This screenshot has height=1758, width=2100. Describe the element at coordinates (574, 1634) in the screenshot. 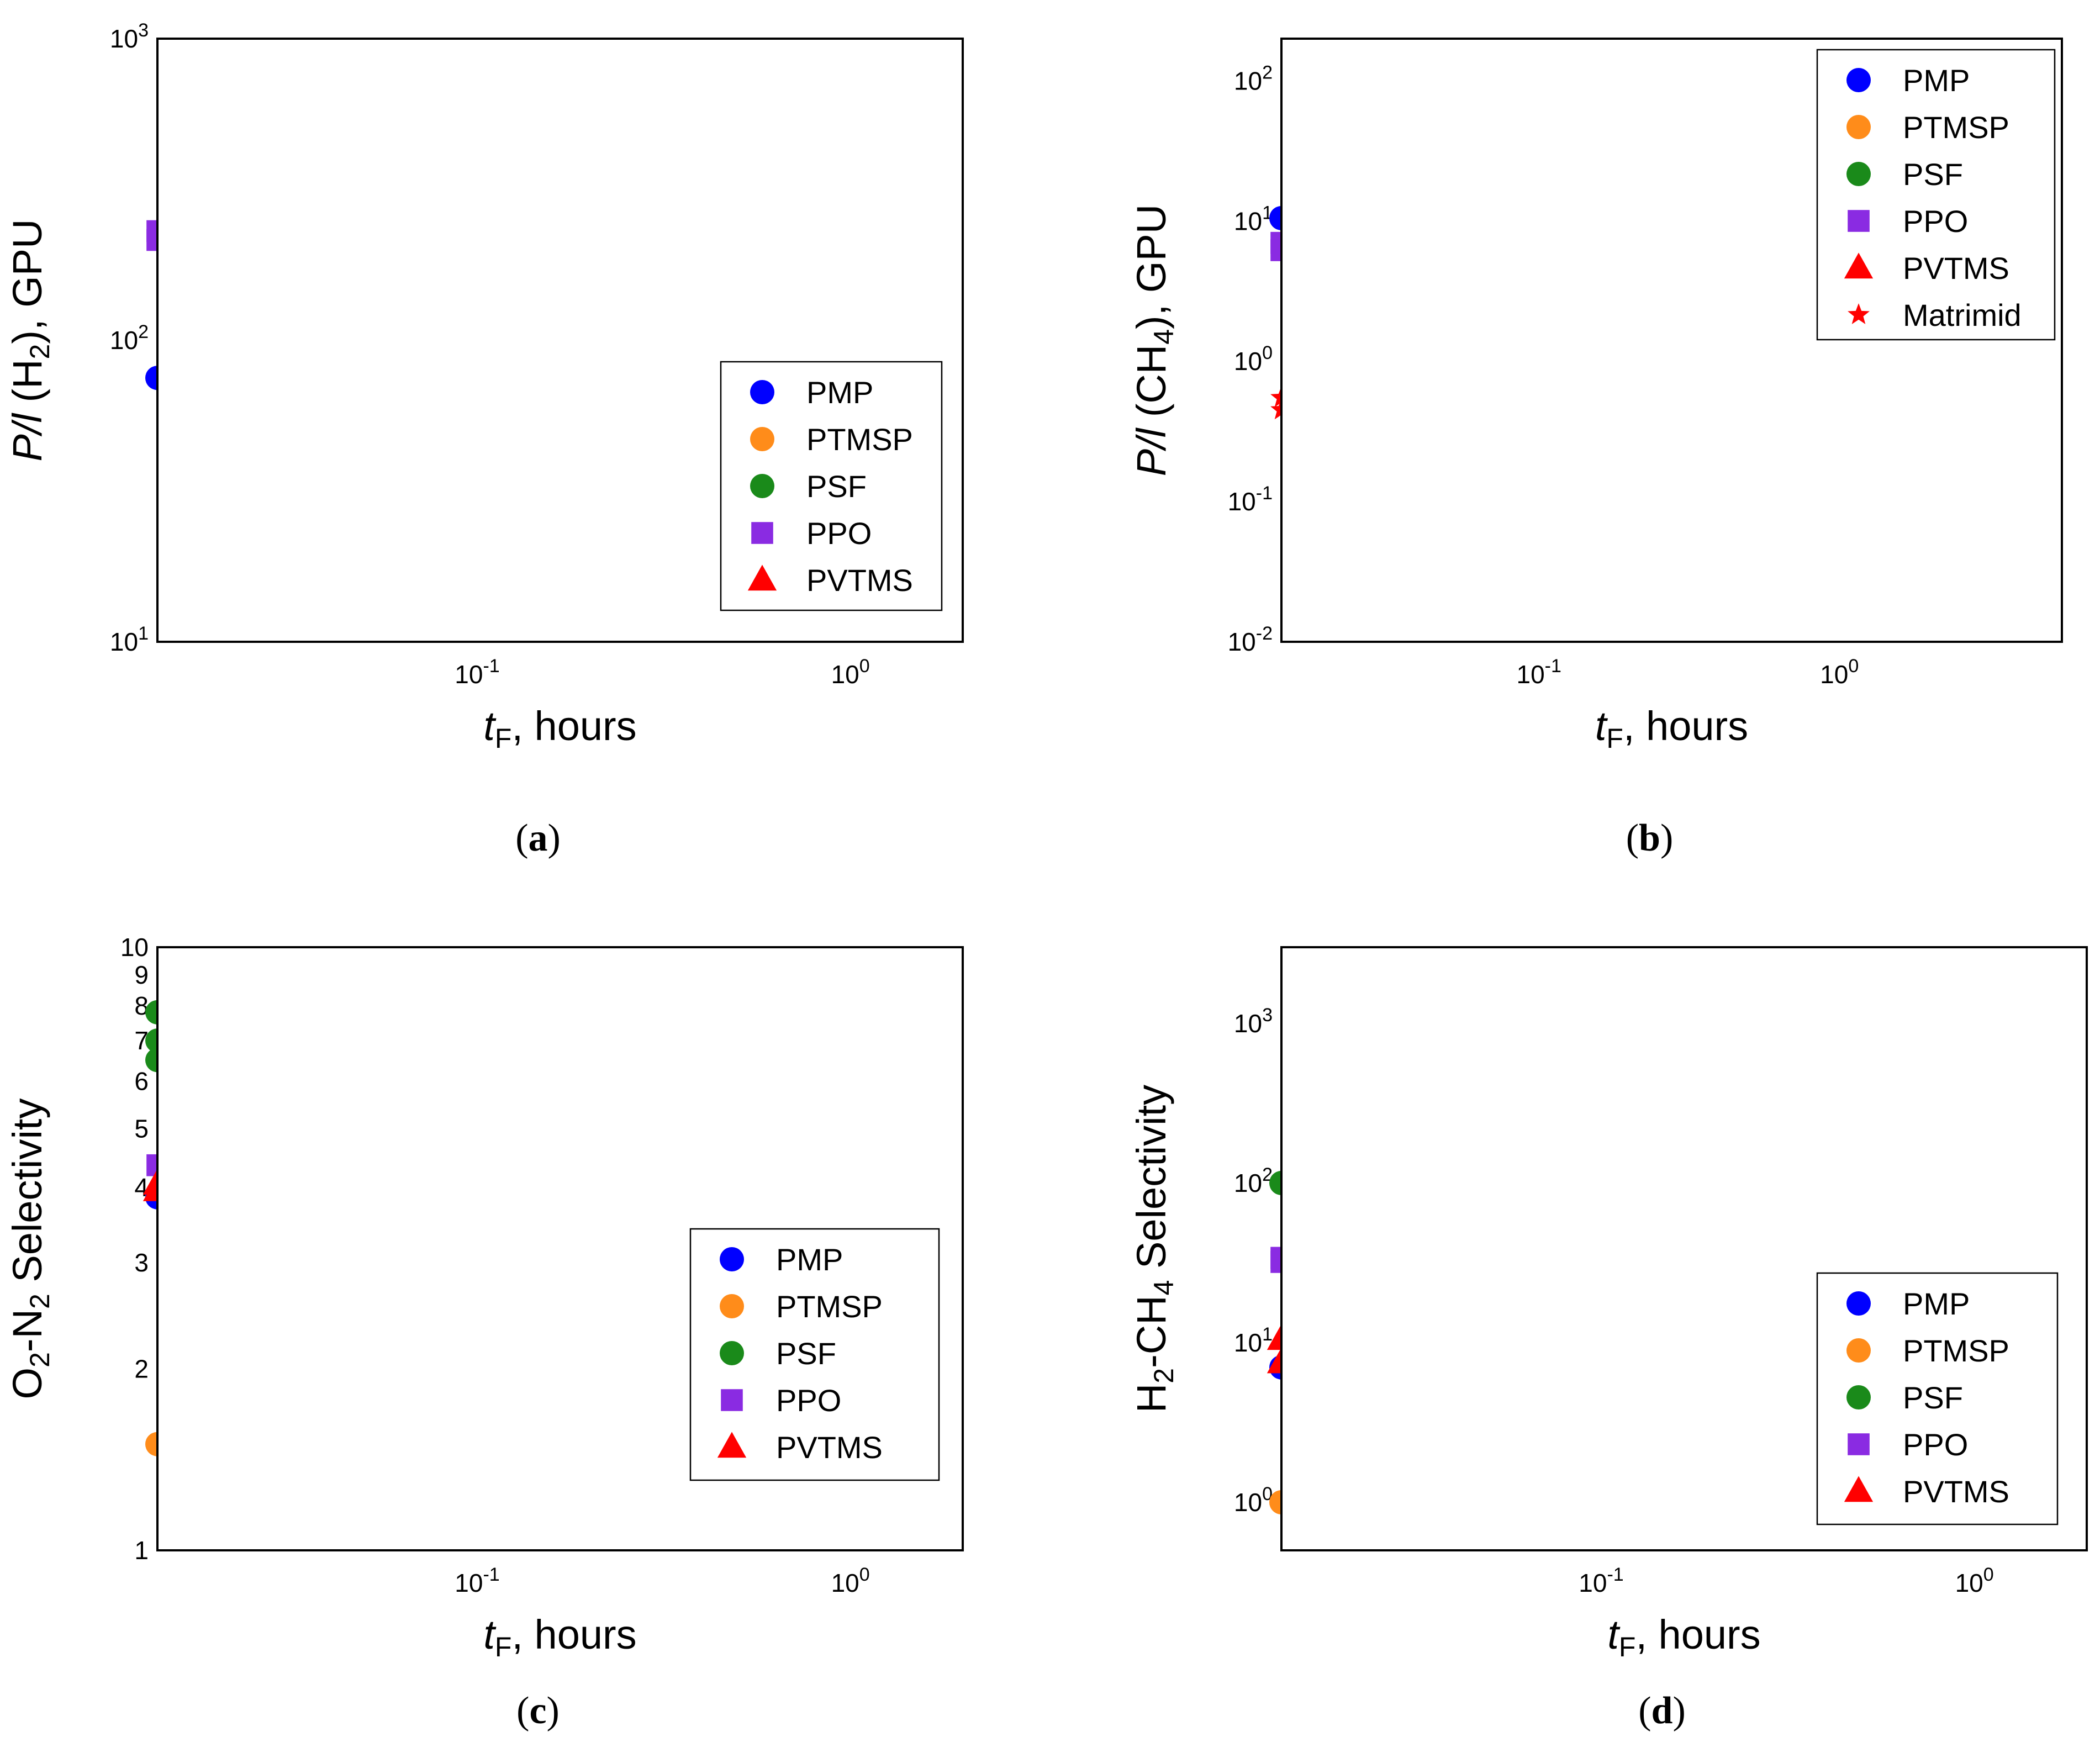

I see `panel-c-x-title-rest: , hours` at that location.